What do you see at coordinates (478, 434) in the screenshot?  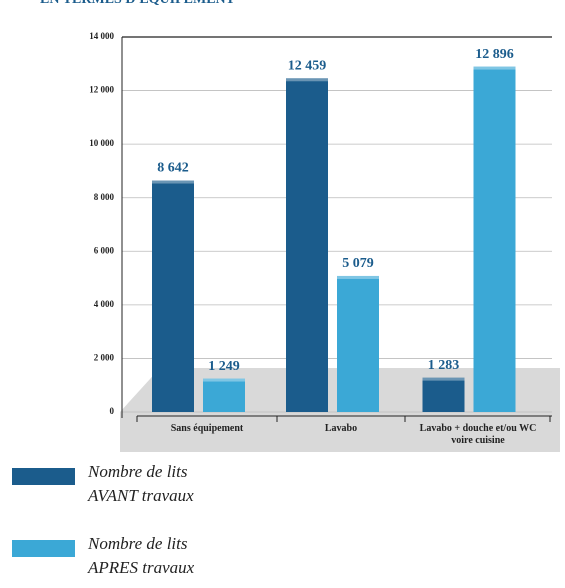 I see `x-tick-label: Lavabo + douche et/ou WC voire cuisine` at bounding box center [478, 434].